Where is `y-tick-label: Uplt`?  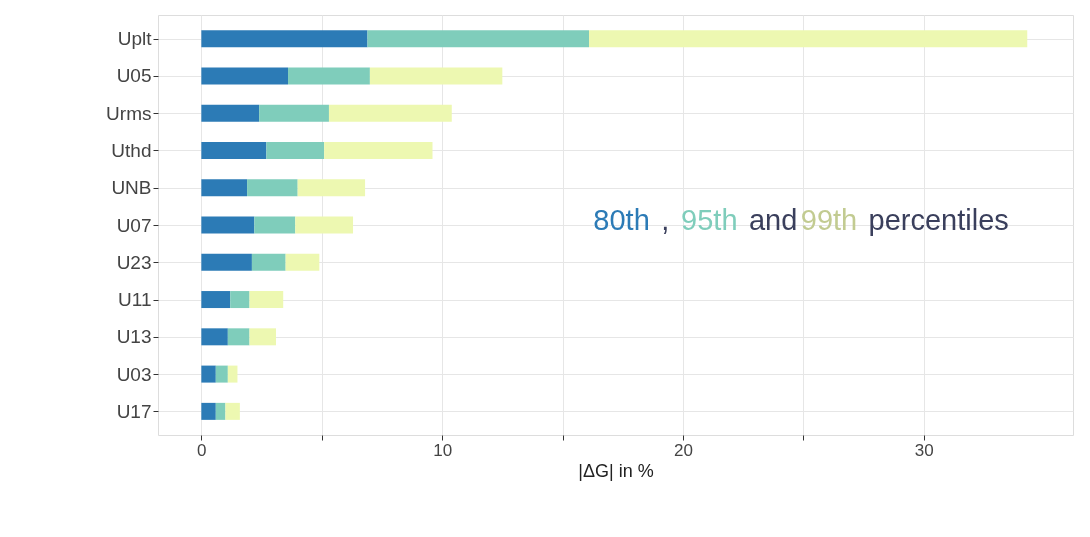 y-tick-label: Uplt is located at coordinates (135, 39).